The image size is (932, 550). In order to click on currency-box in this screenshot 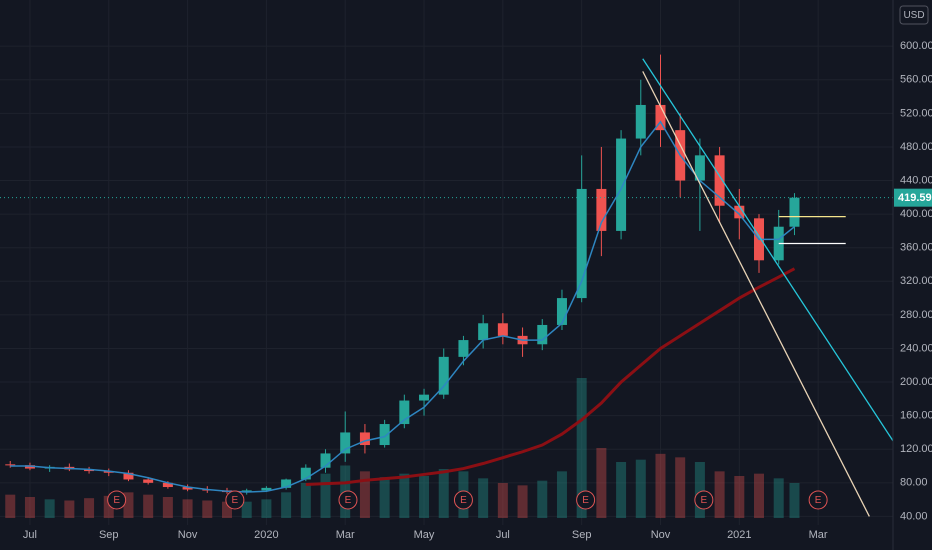, I will do `click(914, 15)`.